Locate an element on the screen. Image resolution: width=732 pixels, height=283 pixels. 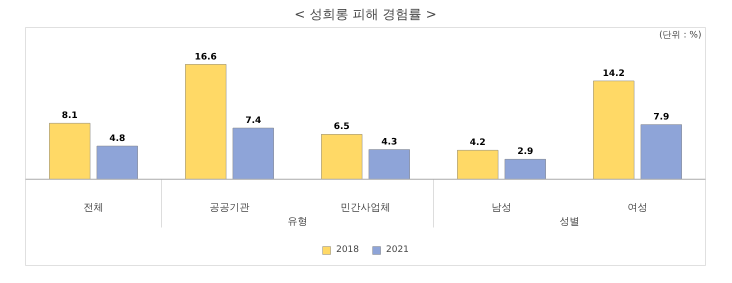
text: (단위 : %) is located at coordinates (680, 35).